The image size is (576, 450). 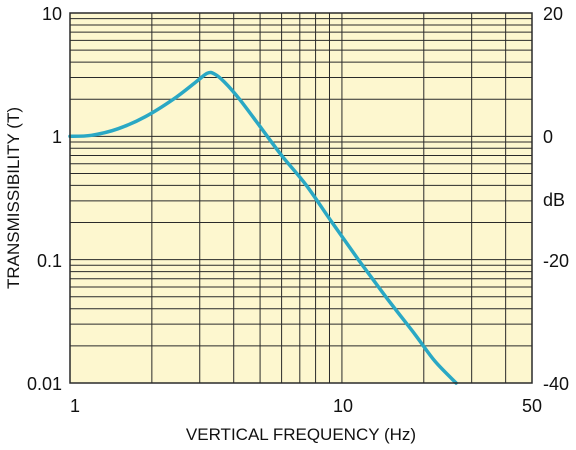 What do you see at coordinates (52, 14) in the screenshot?
I see `y-tick-label: 10` at bounding box center [52, 14].